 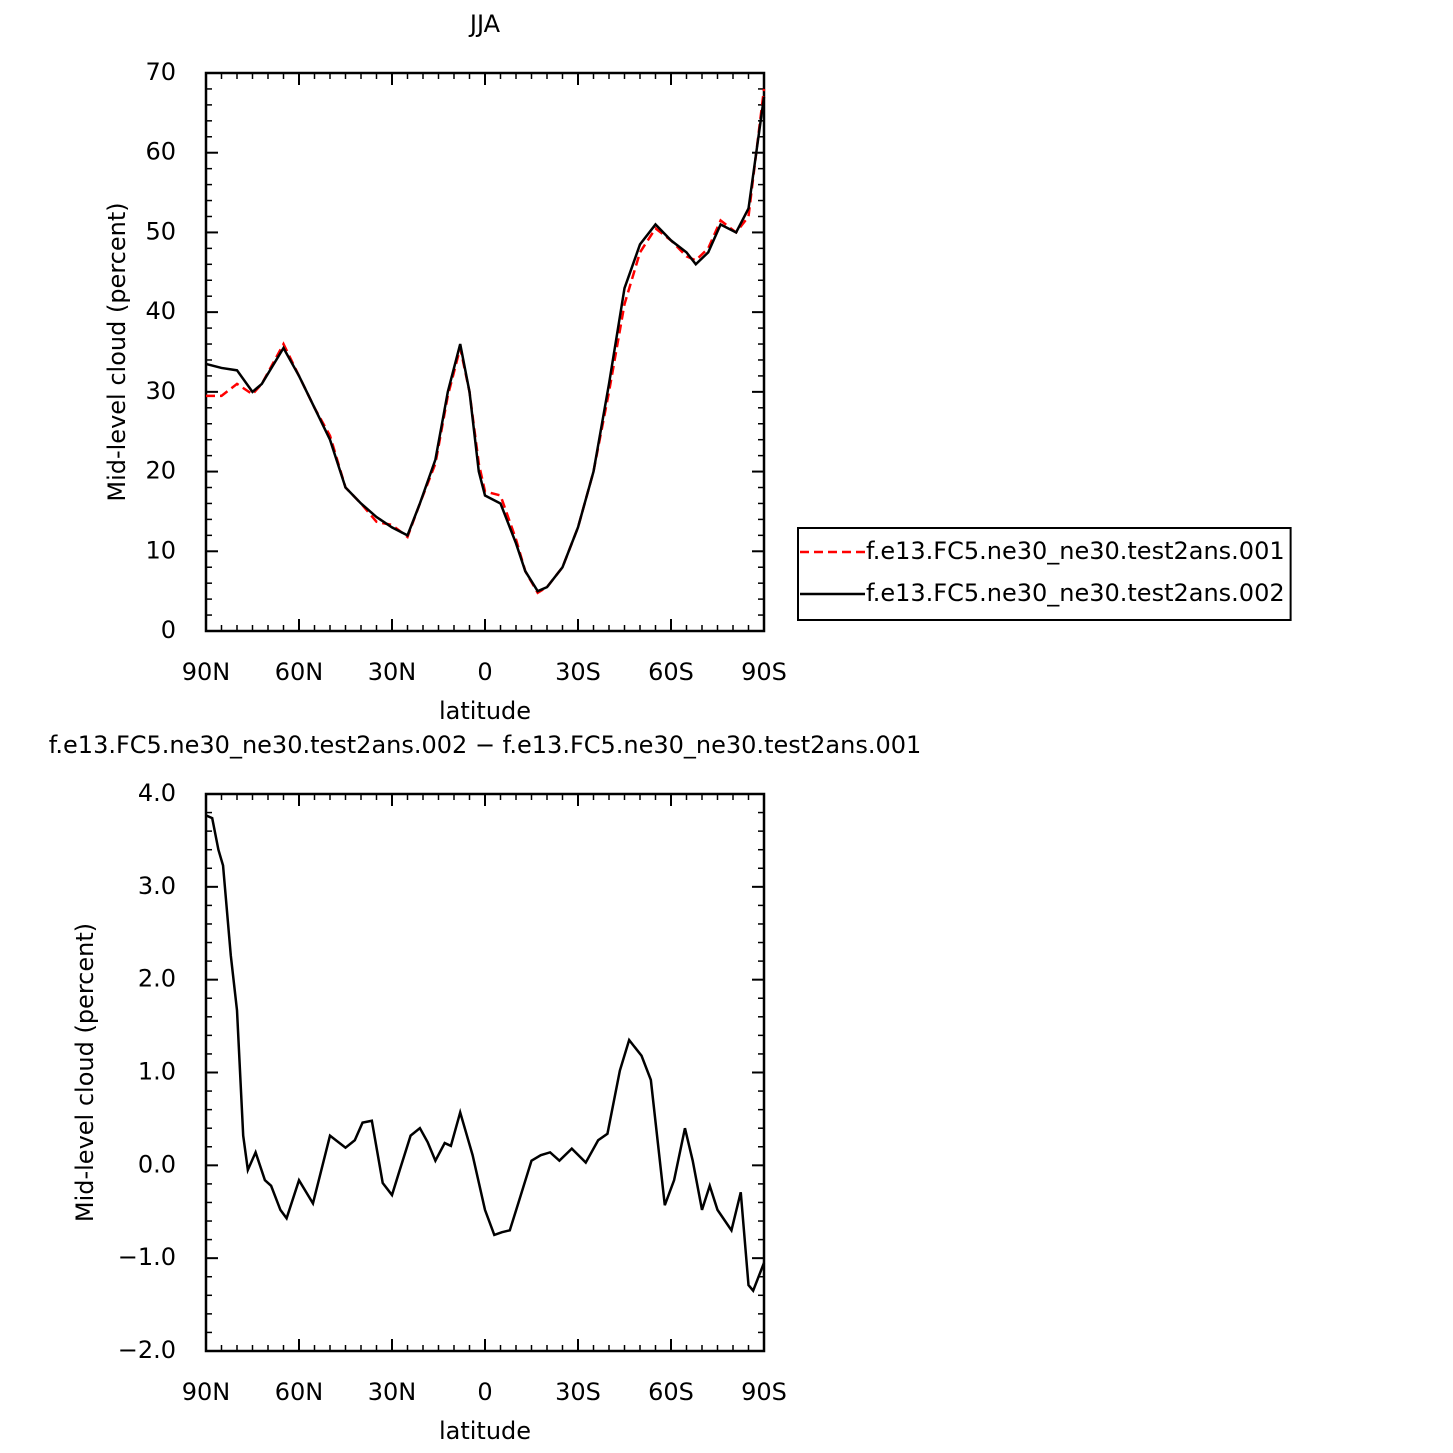 What do you see at coordinates (1075, 593) in the screenshot?
I see `legend-label: f.e13.FC5.ne30_ne30.test2ans.002` at bounding box center [1075, 593].